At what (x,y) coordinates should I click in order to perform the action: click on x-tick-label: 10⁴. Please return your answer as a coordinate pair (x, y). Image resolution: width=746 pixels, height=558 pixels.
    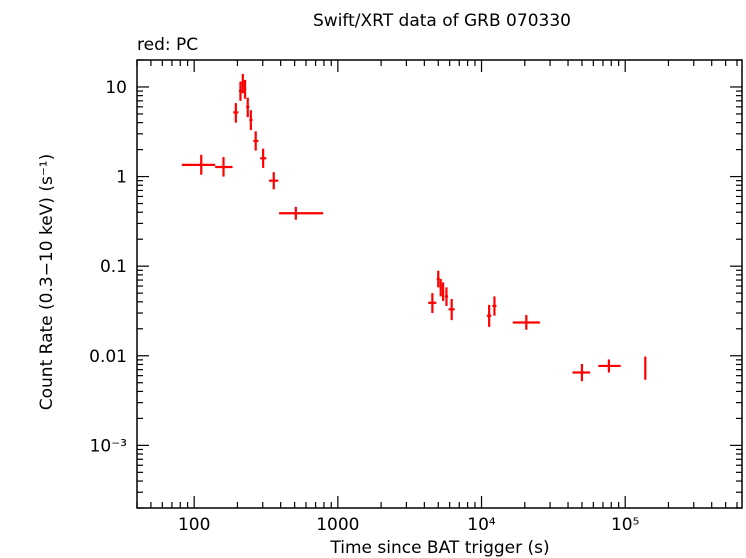
    Looking at the image, I should click on (481, 525).